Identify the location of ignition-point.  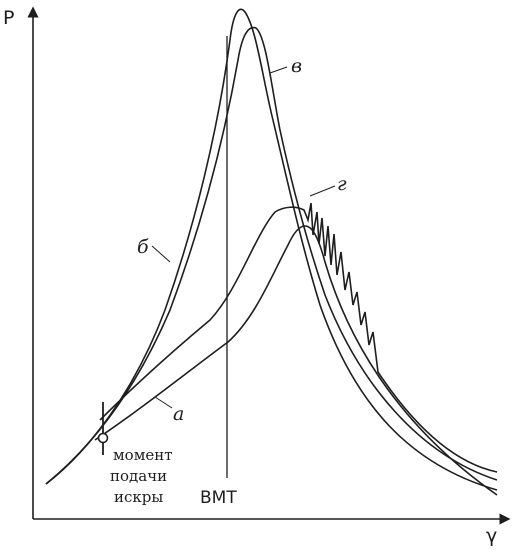
(103, 438).